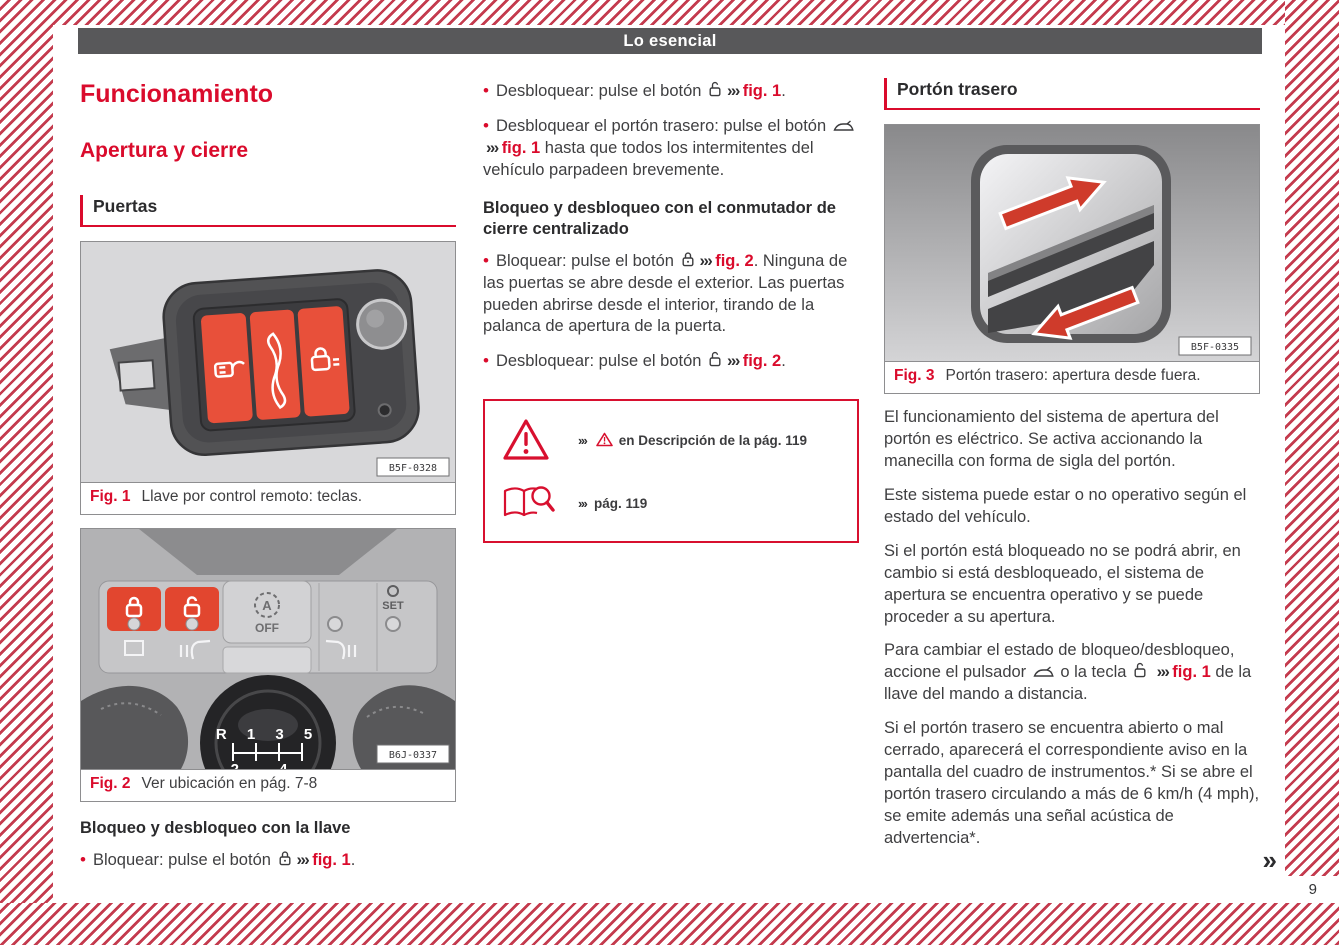  I want to click on console-illustration: A OFF SET R 1 3 5, so click(268, 649).